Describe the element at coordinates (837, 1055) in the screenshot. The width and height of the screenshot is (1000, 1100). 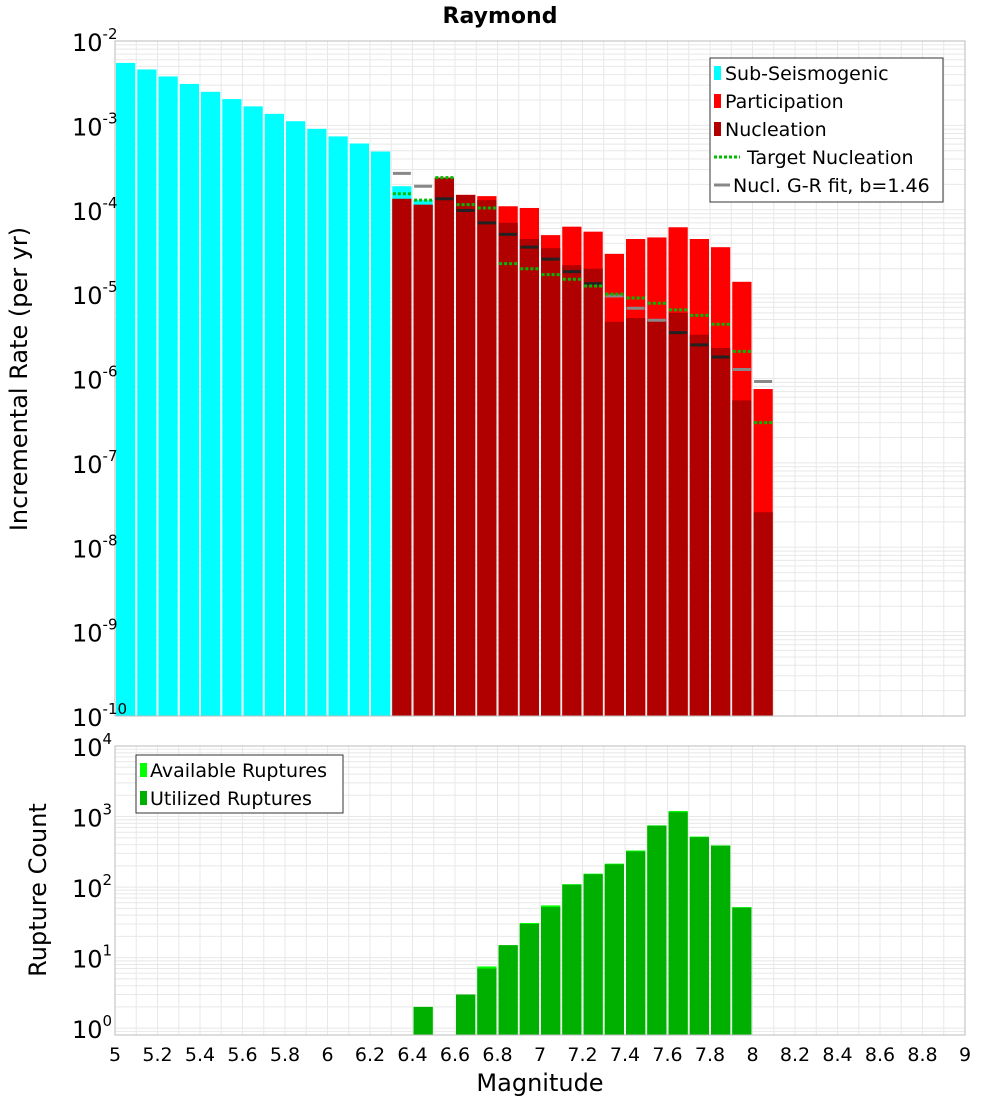
I see `x-tick-label: 8.4` at that location.